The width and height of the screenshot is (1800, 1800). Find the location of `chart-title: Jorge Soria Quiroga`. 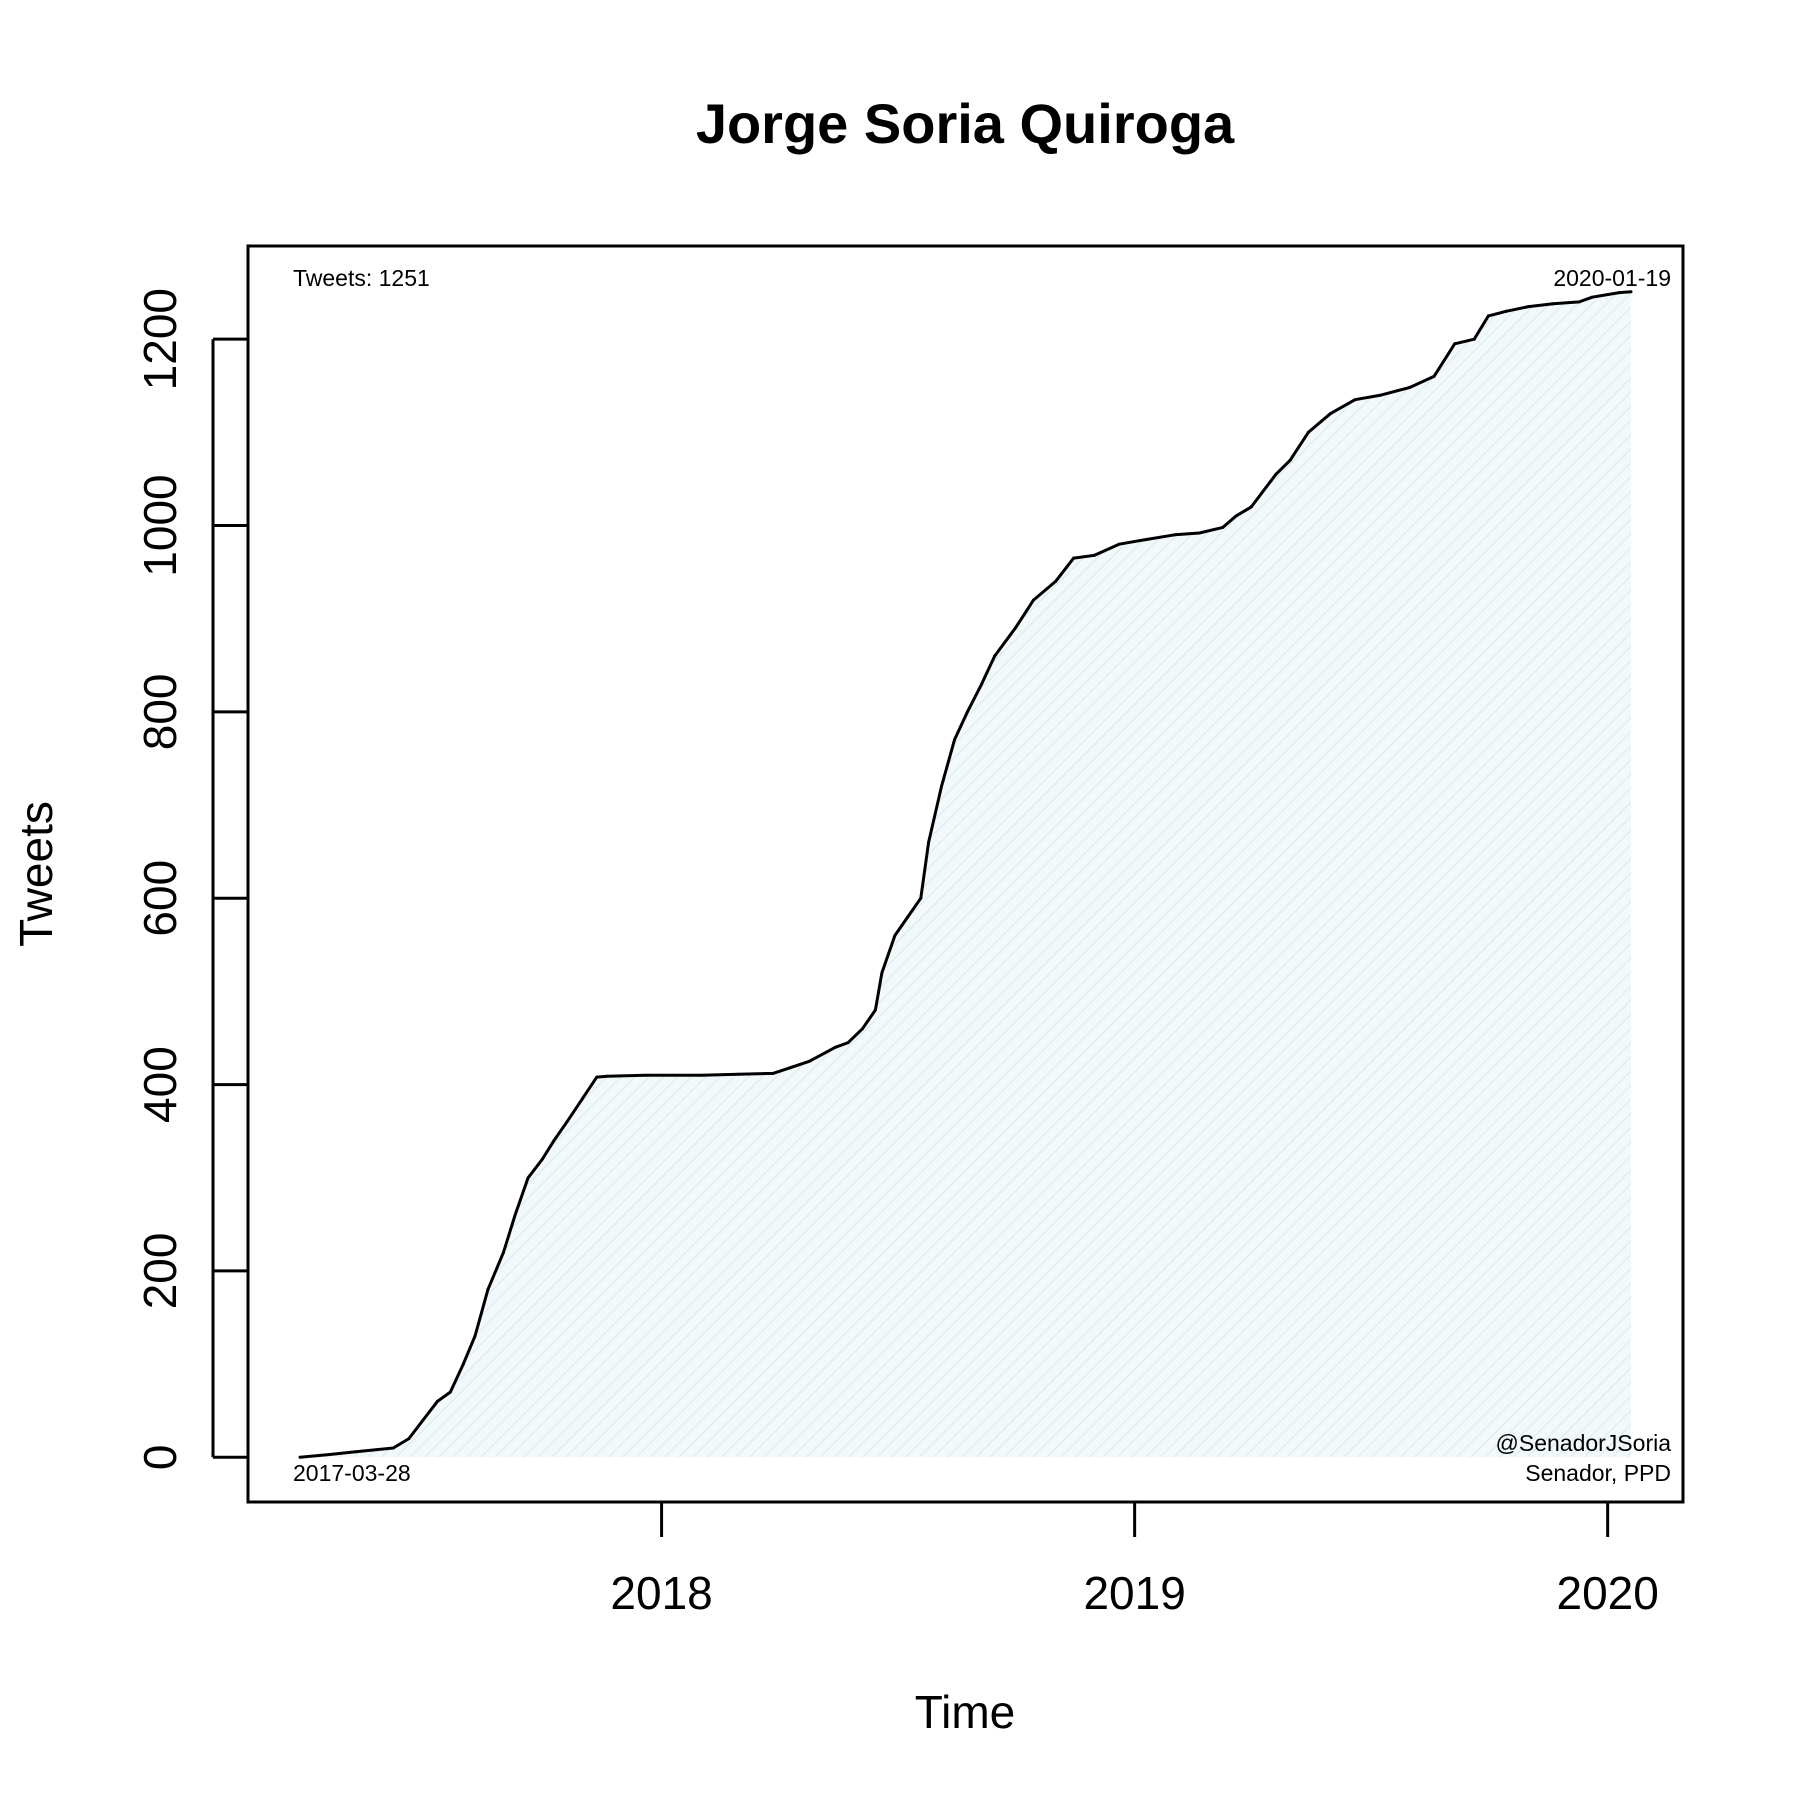

chart-title: Jorge Soria Quiroga is located at coordinates (965, 123).